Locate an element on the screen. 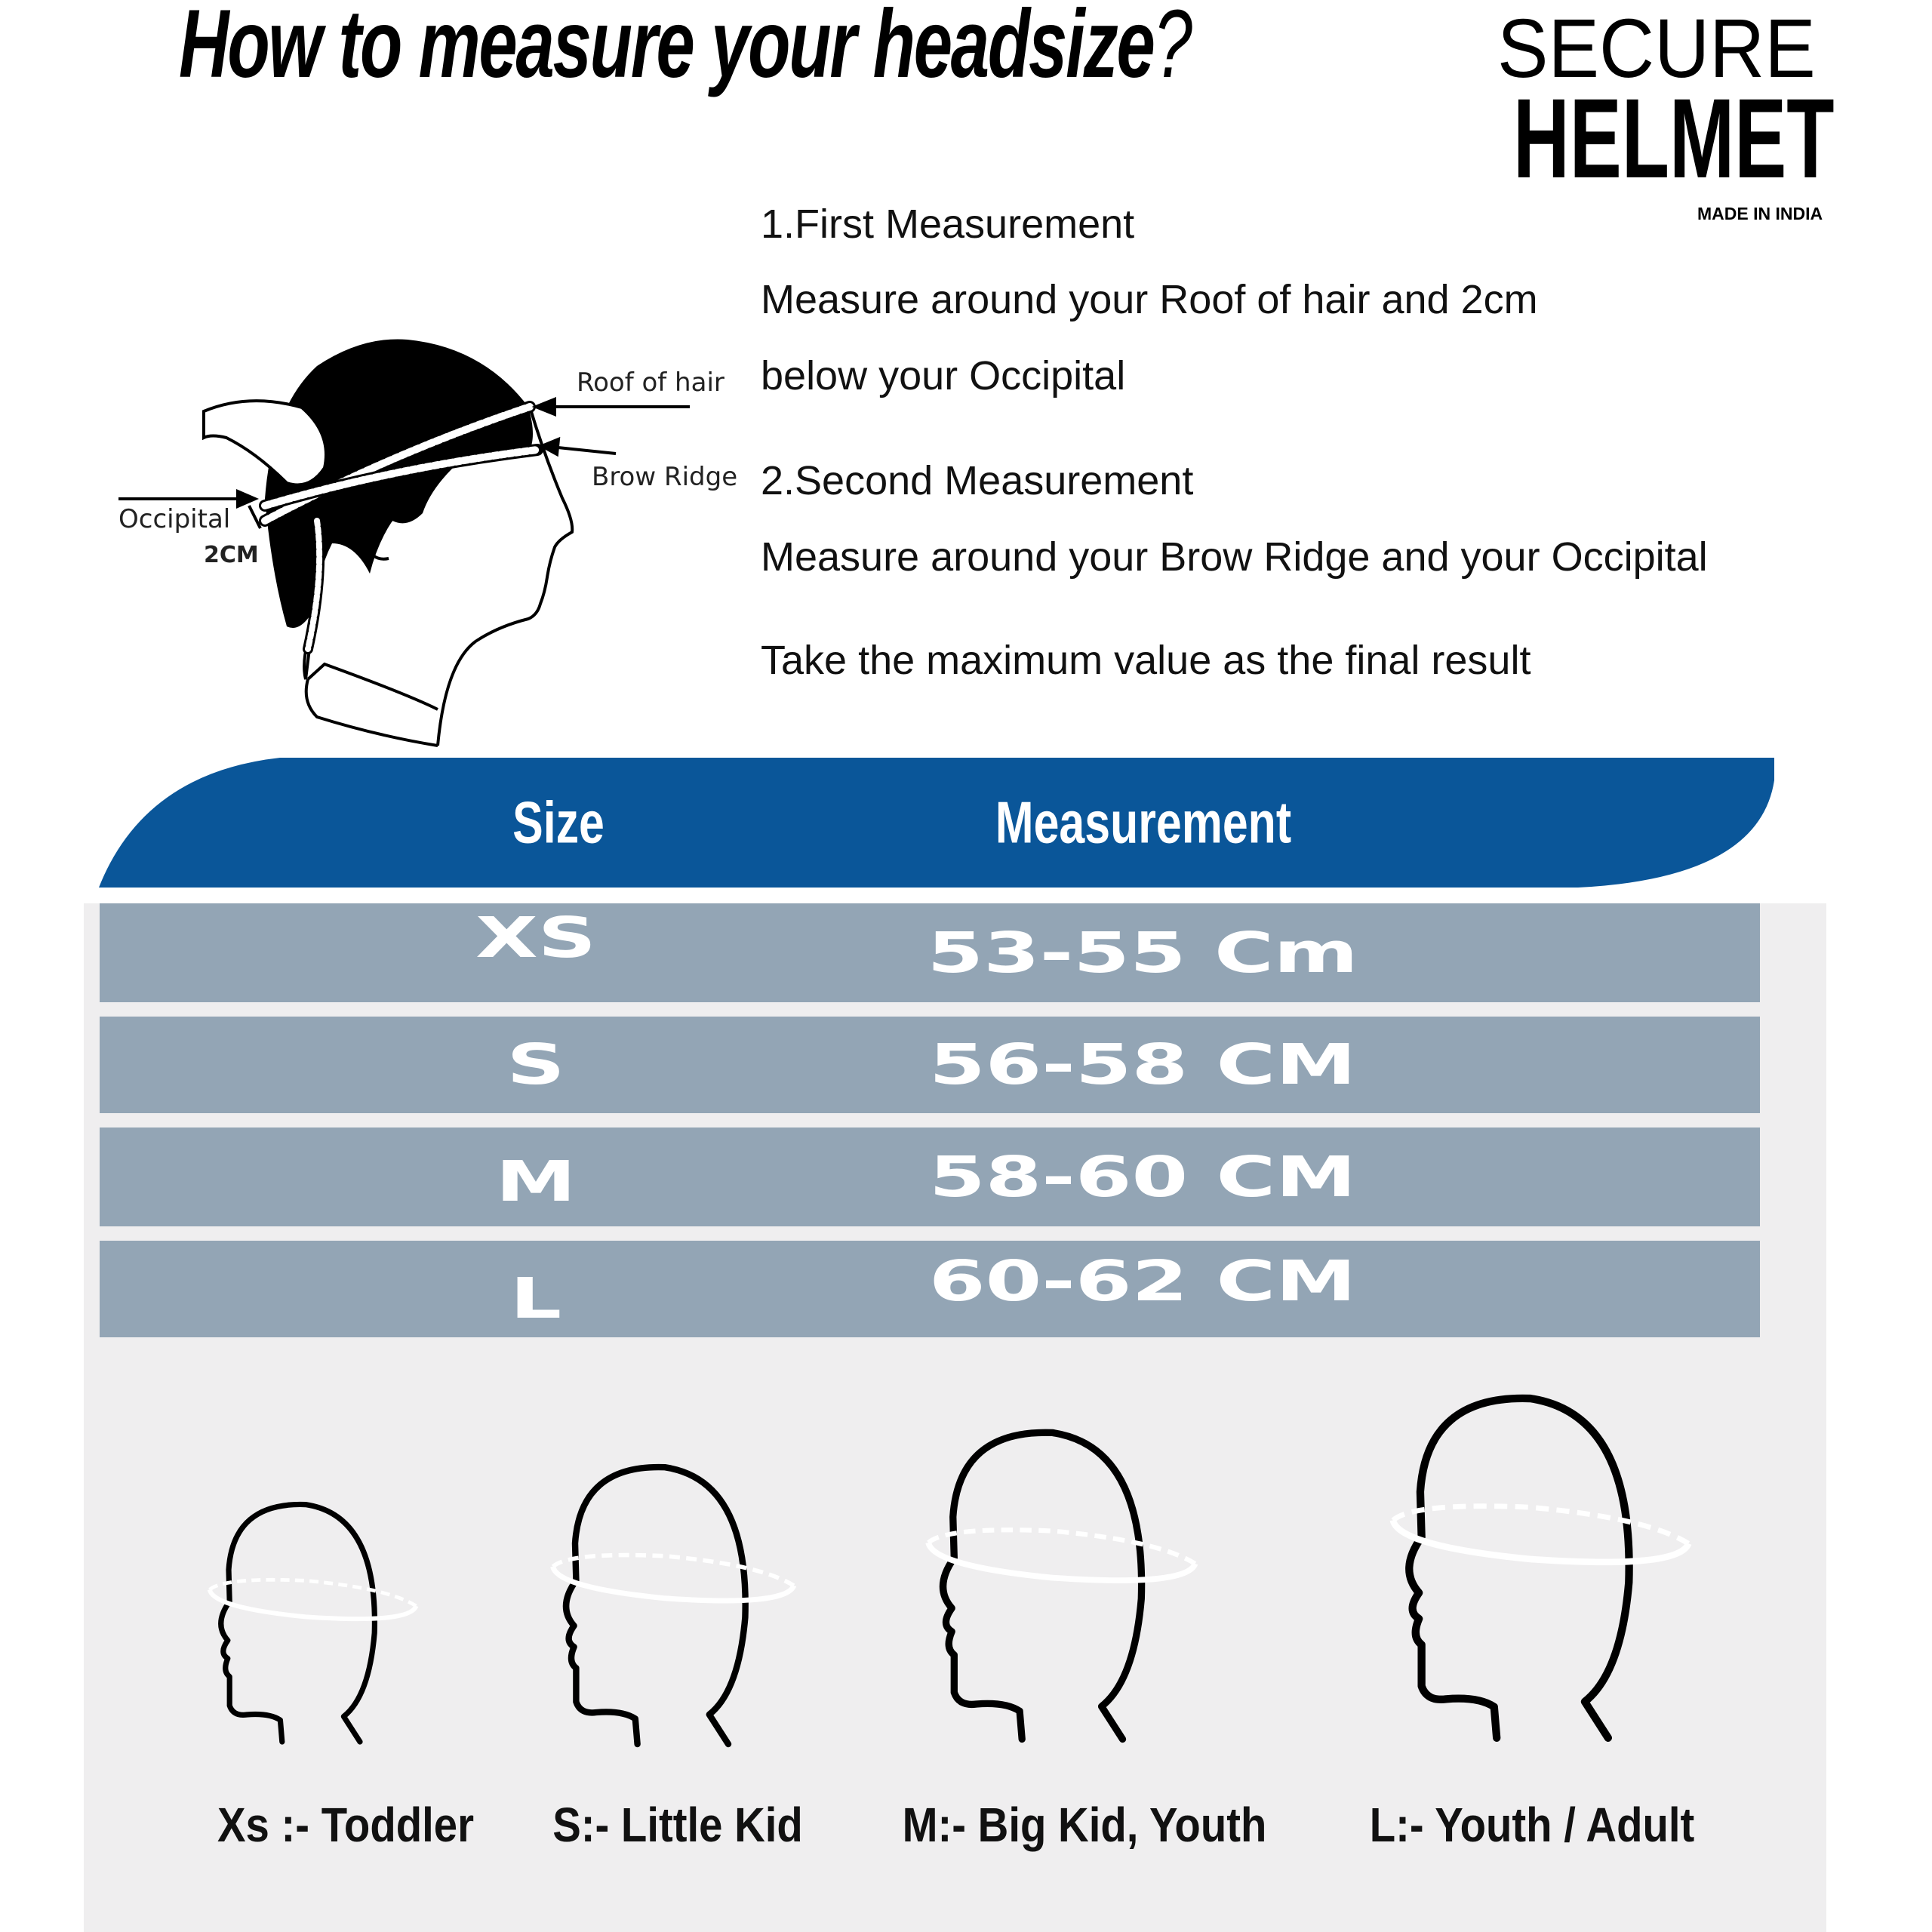  table-row: M 58-60 CM is located at coordinates (930, 1177).